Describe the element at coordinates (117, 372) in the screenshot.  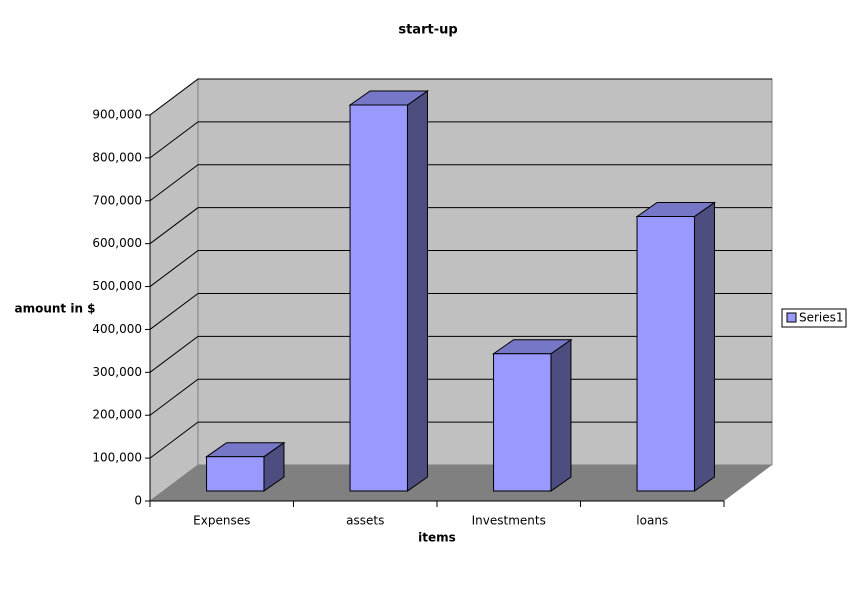
I see `y-tick-label: 300,000` at that location.